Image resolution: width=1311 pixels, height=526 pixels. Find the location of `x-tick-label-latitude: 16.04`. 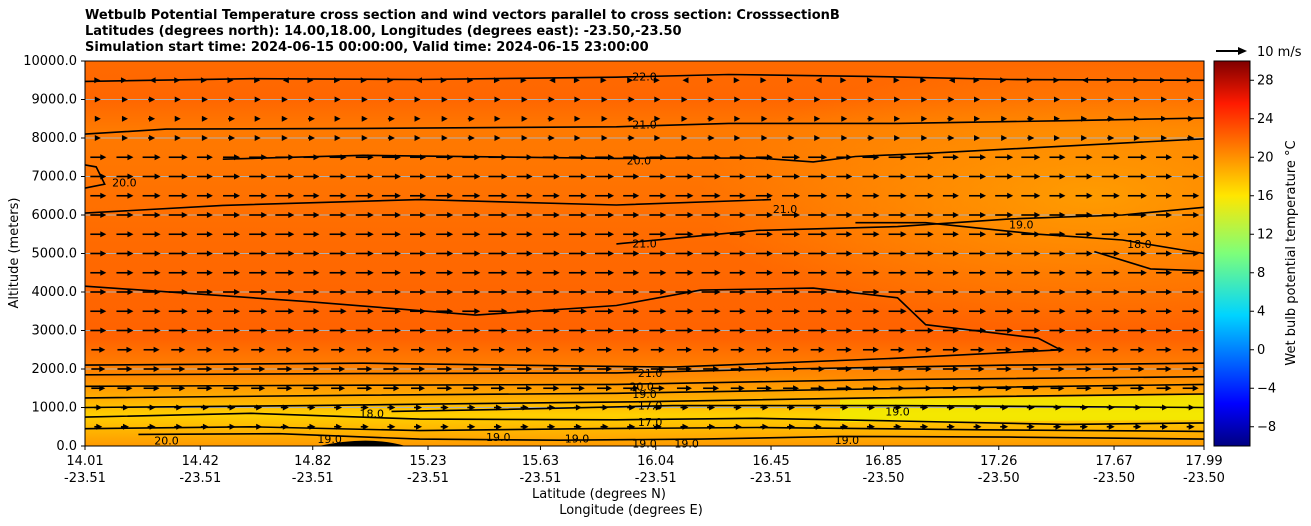

x-tick-label-latitude: 16.04 is located at coordinates (655, 461).